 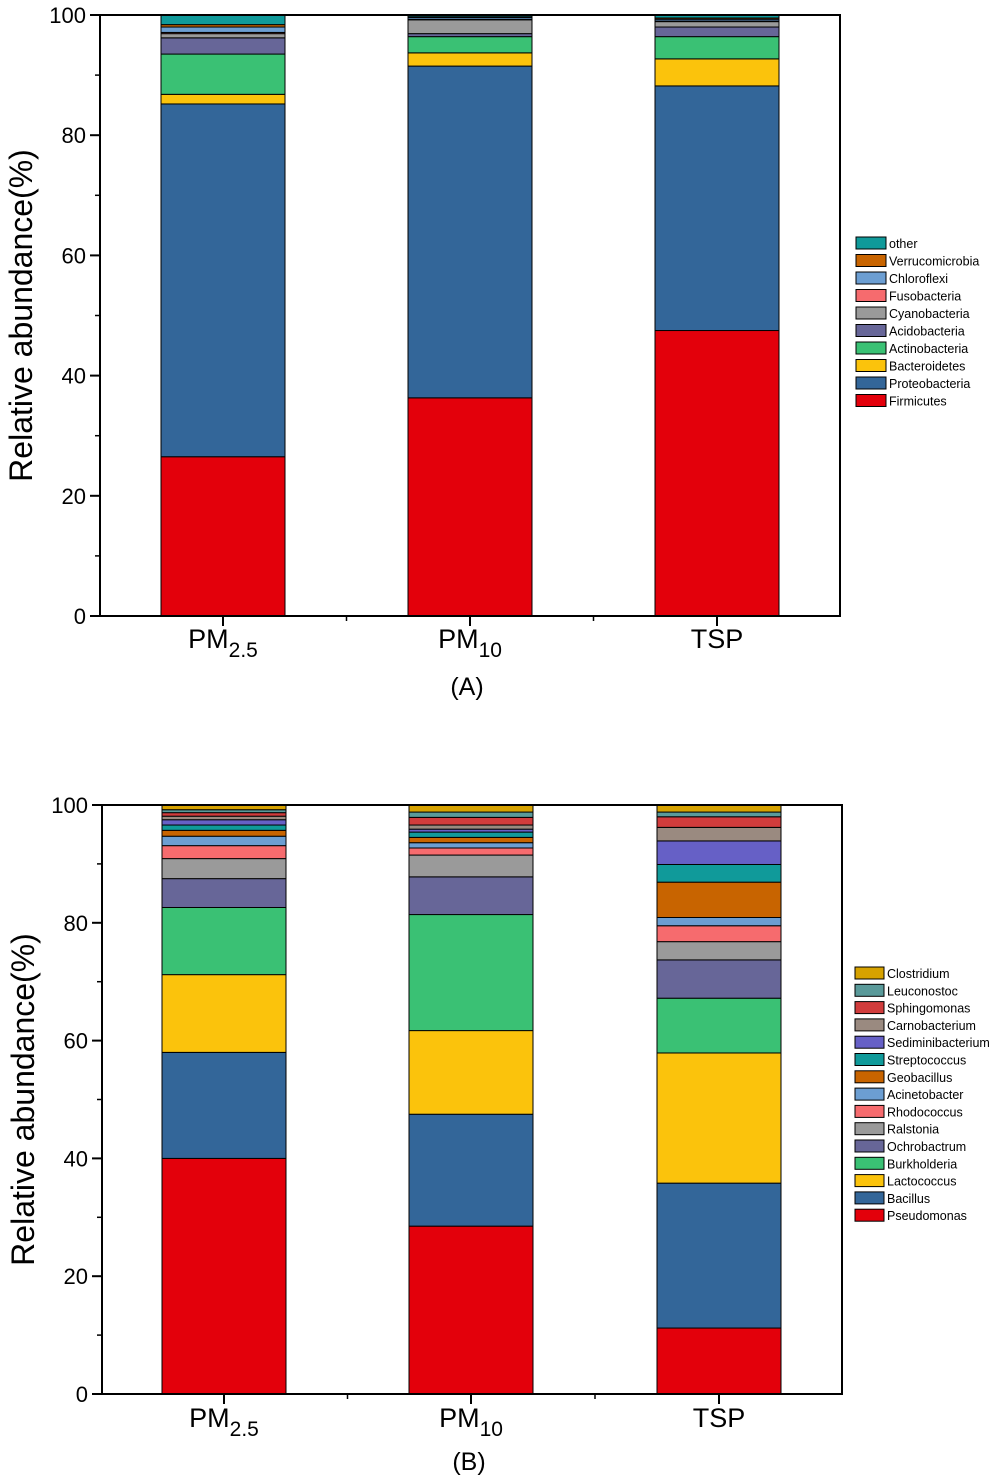 What do you see at coordinates (922, 1164) in the screenshot?
I see `panel-b-legend-label-burkholderia: Burkholderia` at bounding box center [922, 1164].